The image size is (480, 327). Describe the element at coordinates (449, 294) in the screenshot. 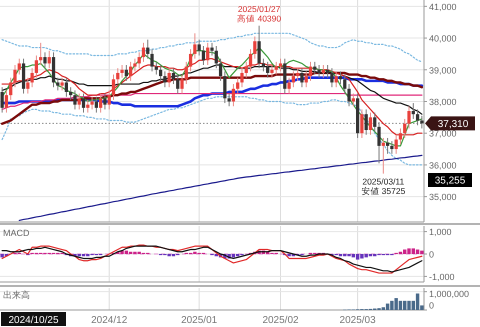

I see `y-tick-label: 1,000,000` at that location.